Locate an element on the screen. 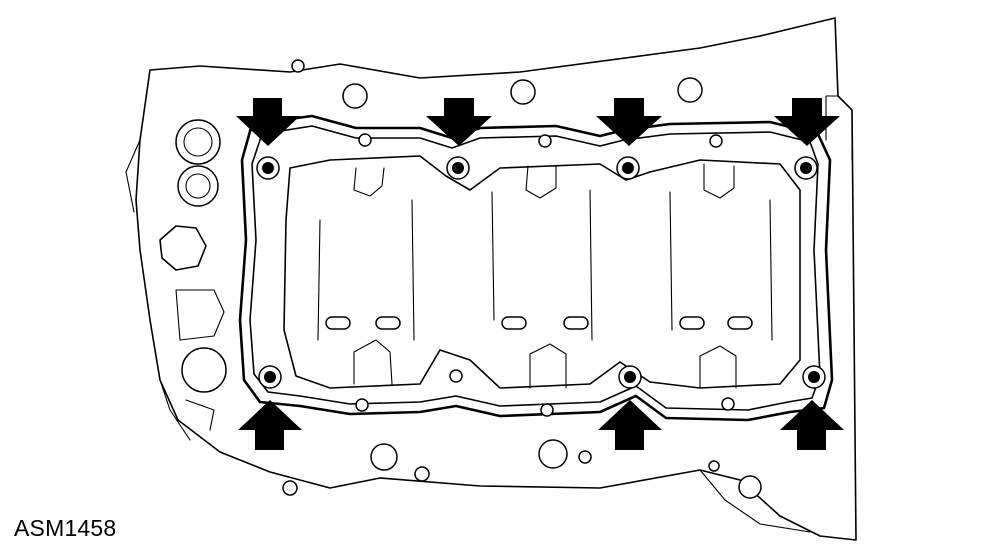  left-sensor is located at coordinates (183, 248).